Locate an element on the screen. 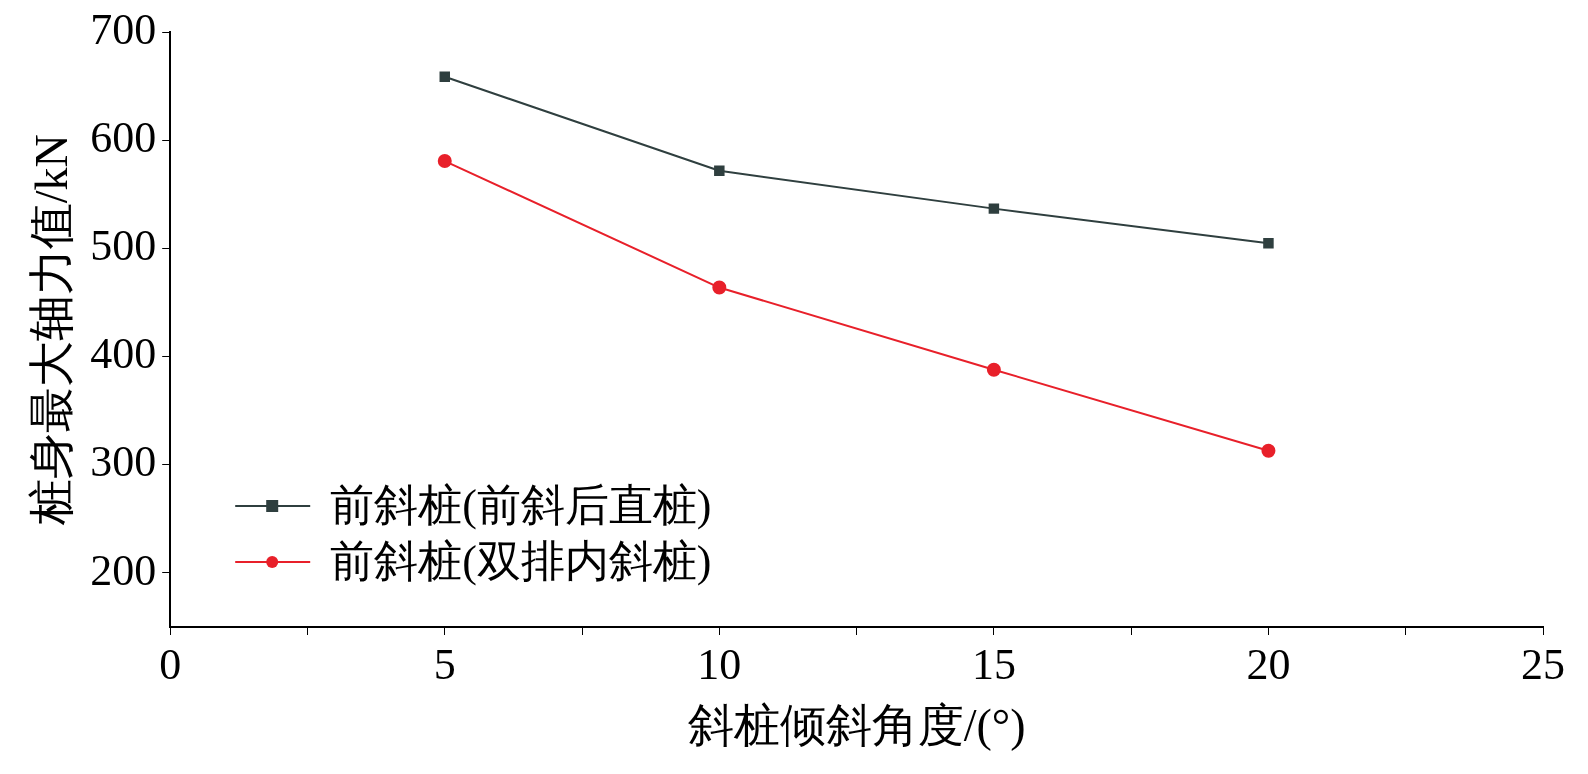 This screenshot has height=774, width=1588. y-axis-title: 桩身最大轴力值/kN is located at coordinates (51, 330).